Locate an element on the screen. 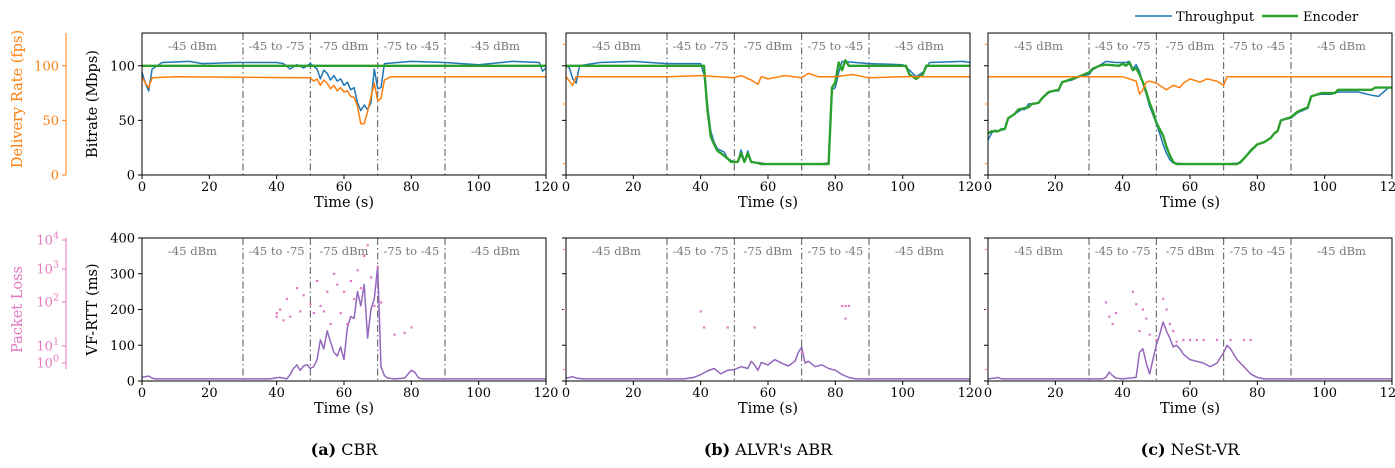 The width and height of the screenshot is (1395, 468). y-axis-label: Bitrate (Mbps) is located at coordinates (93, 104).